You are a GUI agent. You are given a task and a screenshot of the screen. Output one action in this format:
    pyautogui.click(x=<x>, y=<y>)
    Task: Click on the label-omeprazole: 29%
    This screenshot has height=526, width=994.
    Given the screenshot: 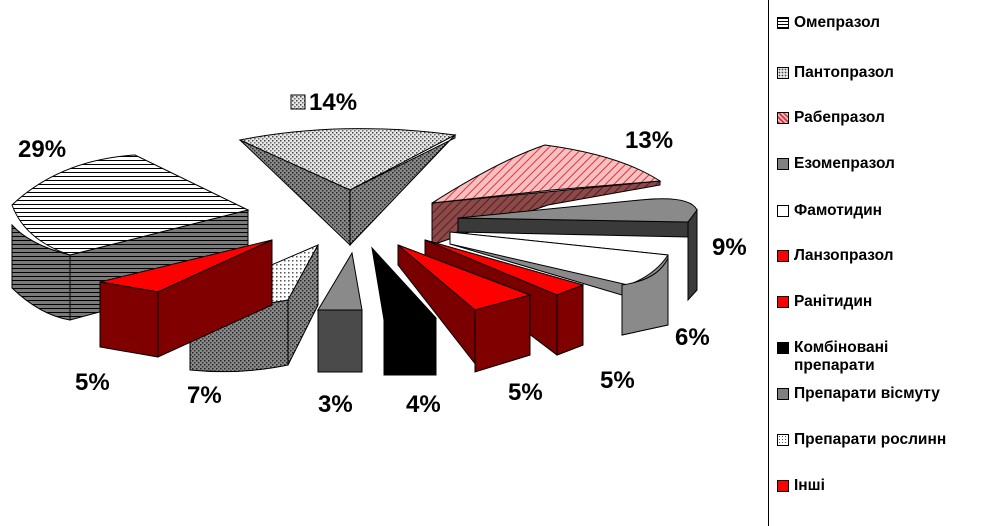 What is the action you would take?
    pyautogui.click(x=42, y=149)
    